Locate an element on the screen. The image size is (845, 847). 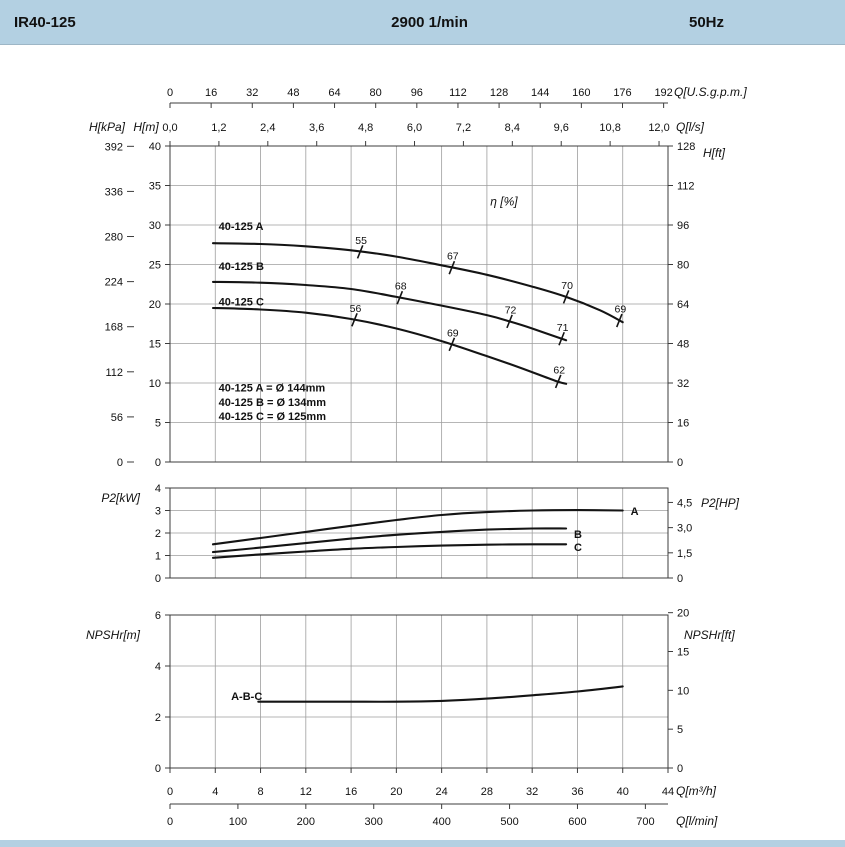
pump-frequency: 50Hz is located at coordinates (706, 22).